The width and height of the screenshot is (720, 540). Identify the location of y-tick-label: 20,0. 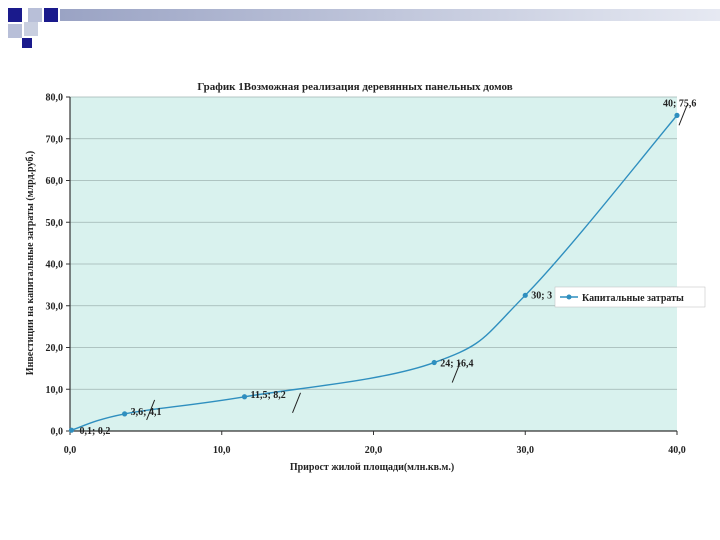
(55, 348).